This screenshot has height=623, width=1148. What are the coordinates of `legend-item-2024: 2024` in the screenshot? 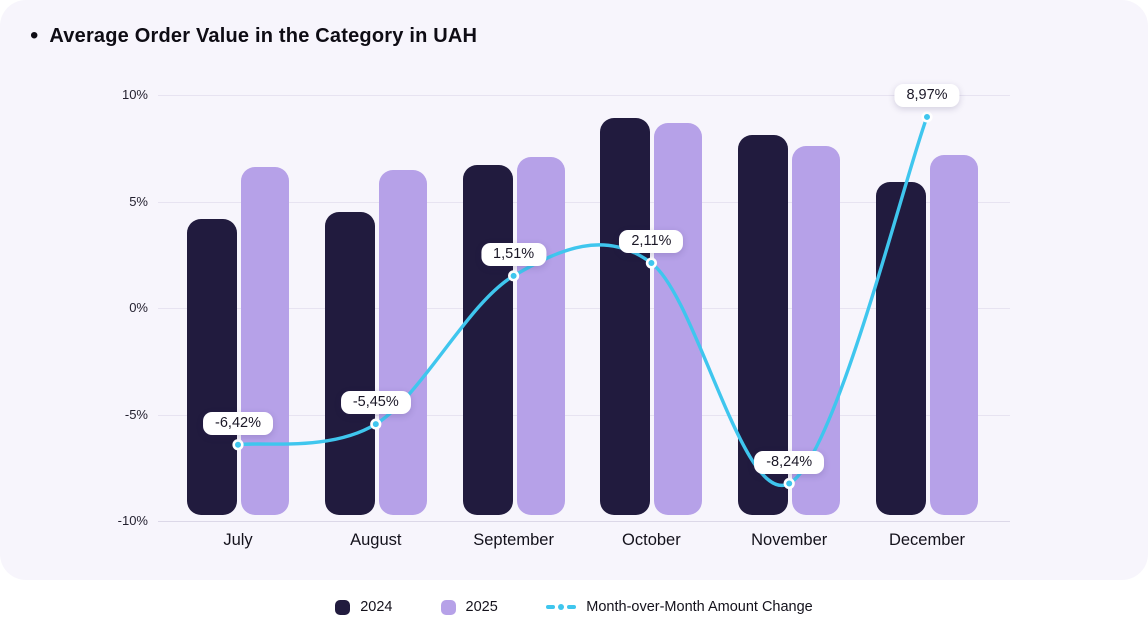 It's located at (364, 607).